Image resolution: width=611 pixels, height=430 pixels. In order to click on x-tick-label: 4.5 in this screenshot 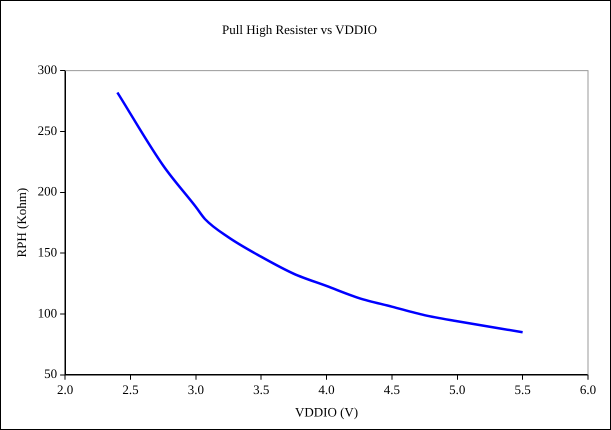, I will do `click(392, 390)`.